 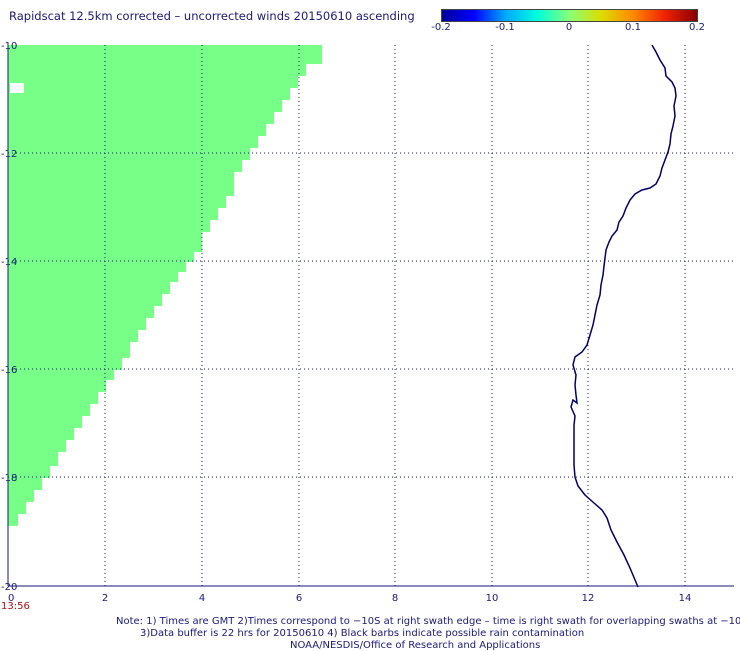 I want to click on x-tick-label: 10, so click(x=492, y=598).